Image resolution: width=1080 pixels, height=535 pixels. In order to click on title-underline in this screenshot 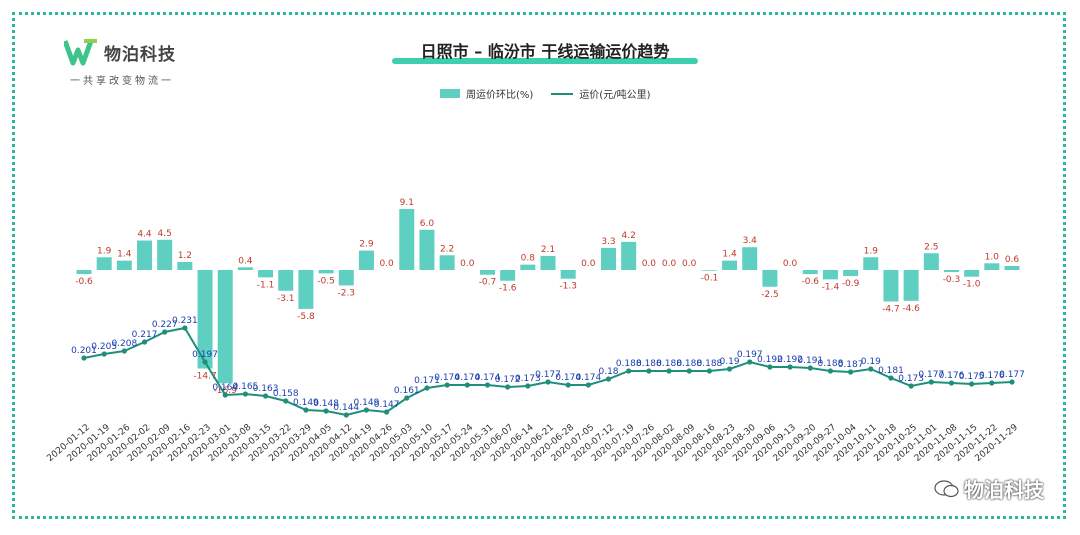, I will do `click(545, 61)`.